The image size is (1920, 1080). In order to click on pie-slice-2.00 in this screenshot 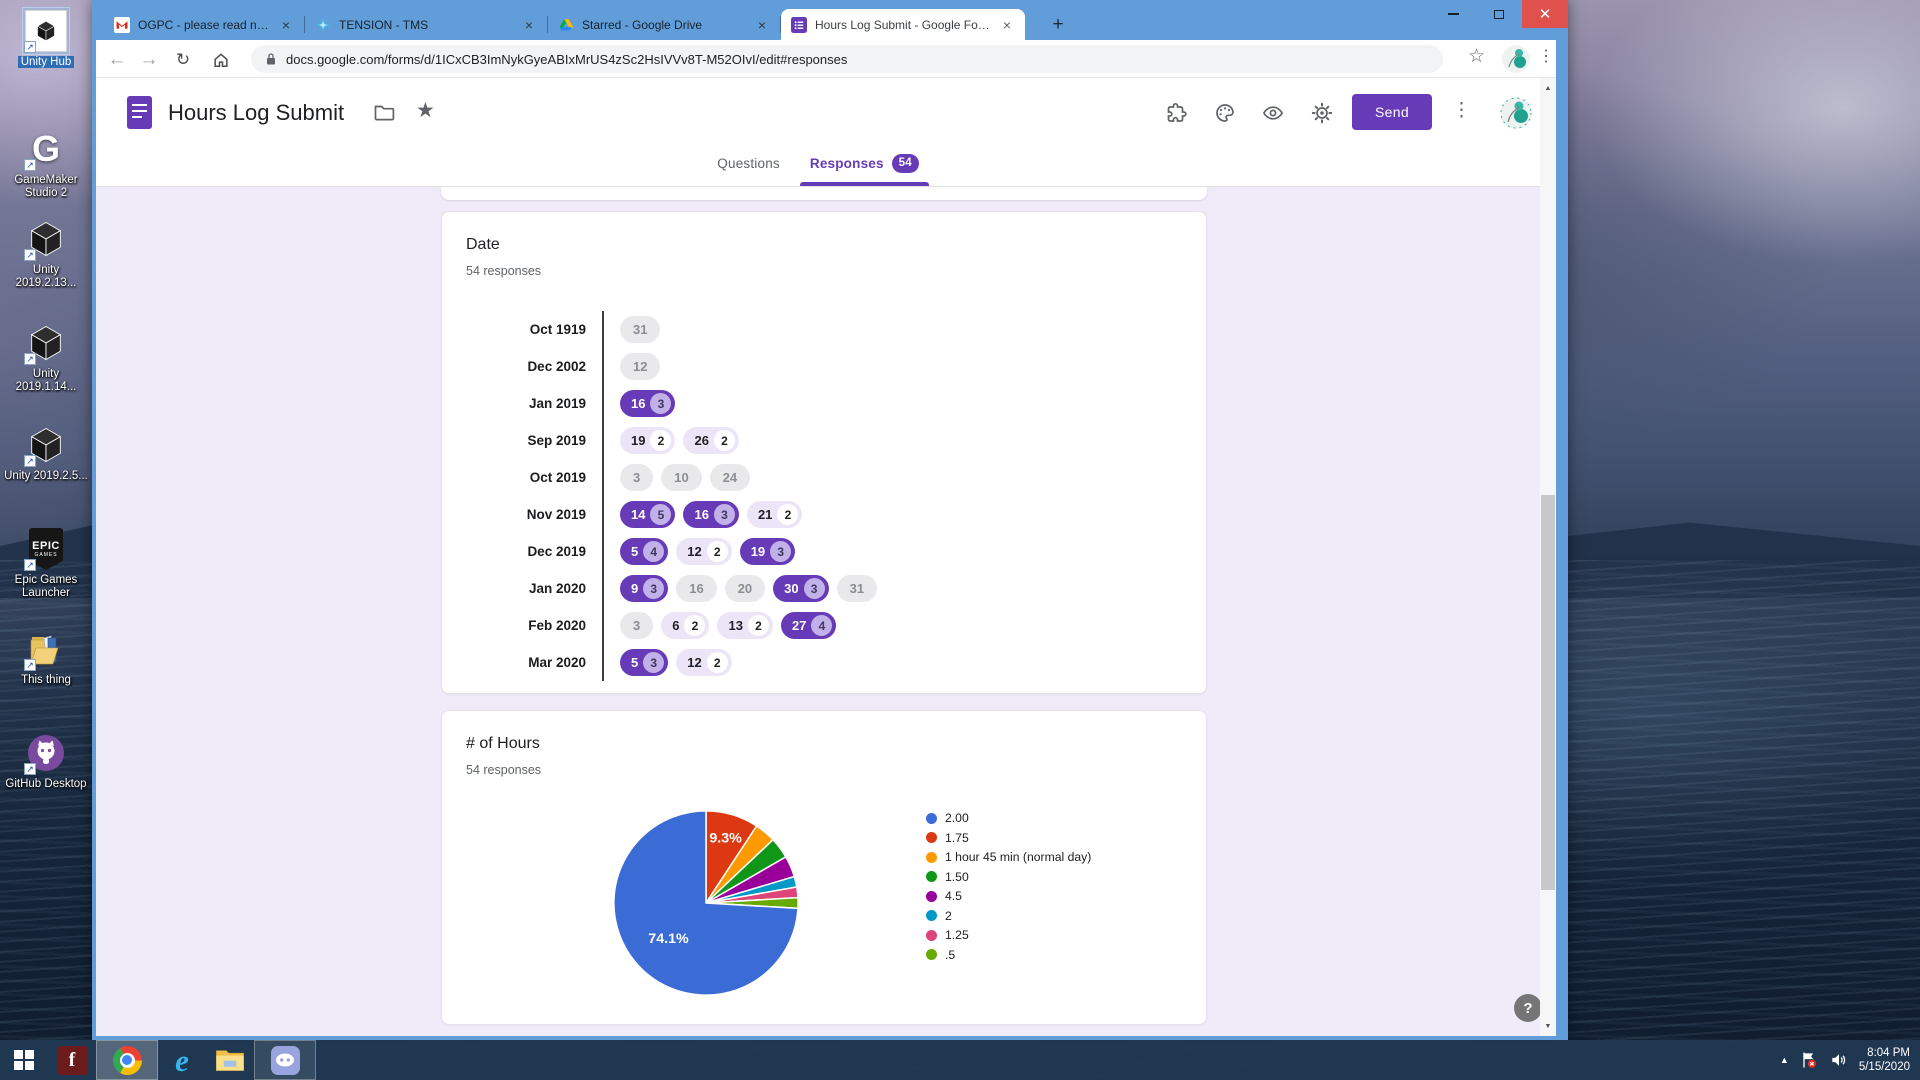, I will do `click(706, 903)`.